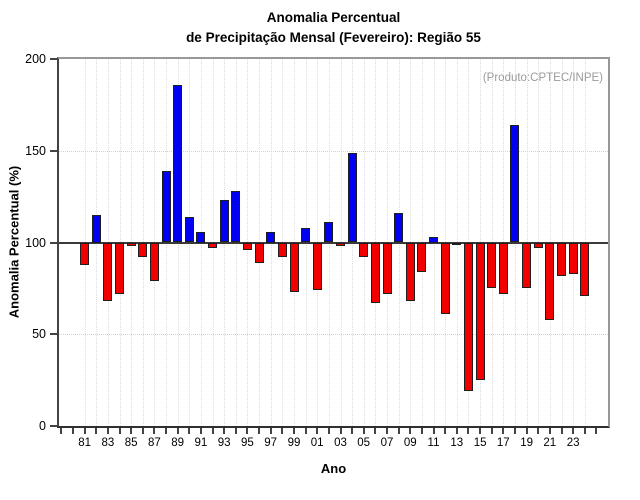 Image resolution: width=640 pixels, height=500 pixels. What do you see at coordinates (375, 273) in the screenshot?
I see `bar-2006` at bounding box center [375, 273].